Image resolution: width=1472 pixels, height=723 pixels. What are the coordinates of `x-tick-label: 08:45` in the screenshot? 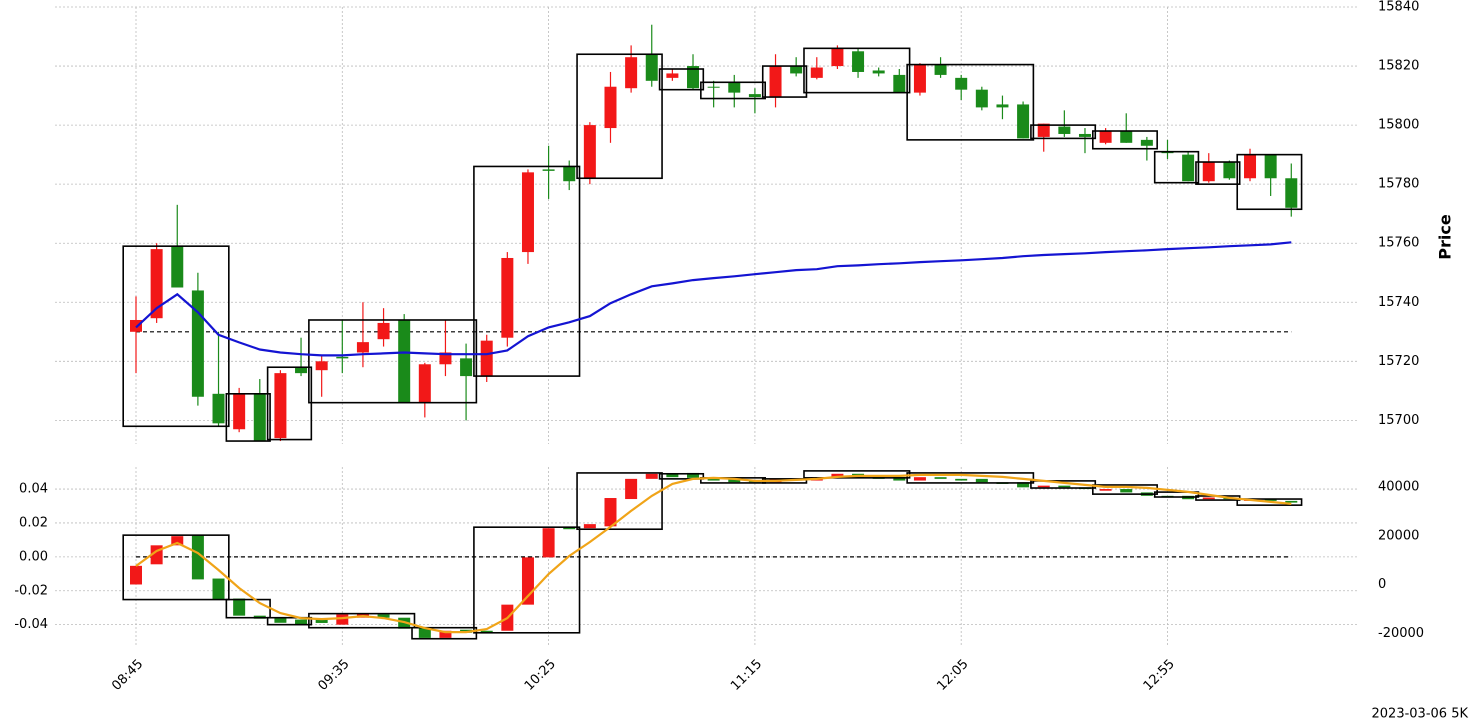 It's located at (127, 675).